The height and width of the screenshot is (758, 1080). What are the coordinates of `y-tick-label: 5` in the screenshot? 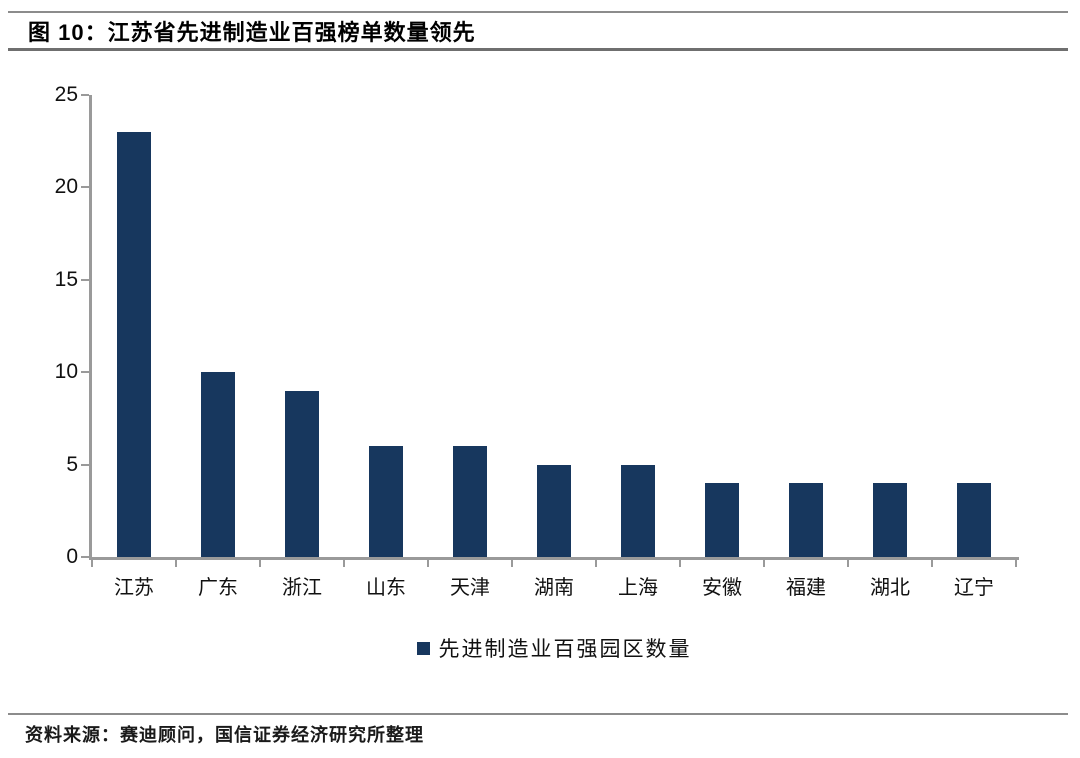 It's located at (72, 464).